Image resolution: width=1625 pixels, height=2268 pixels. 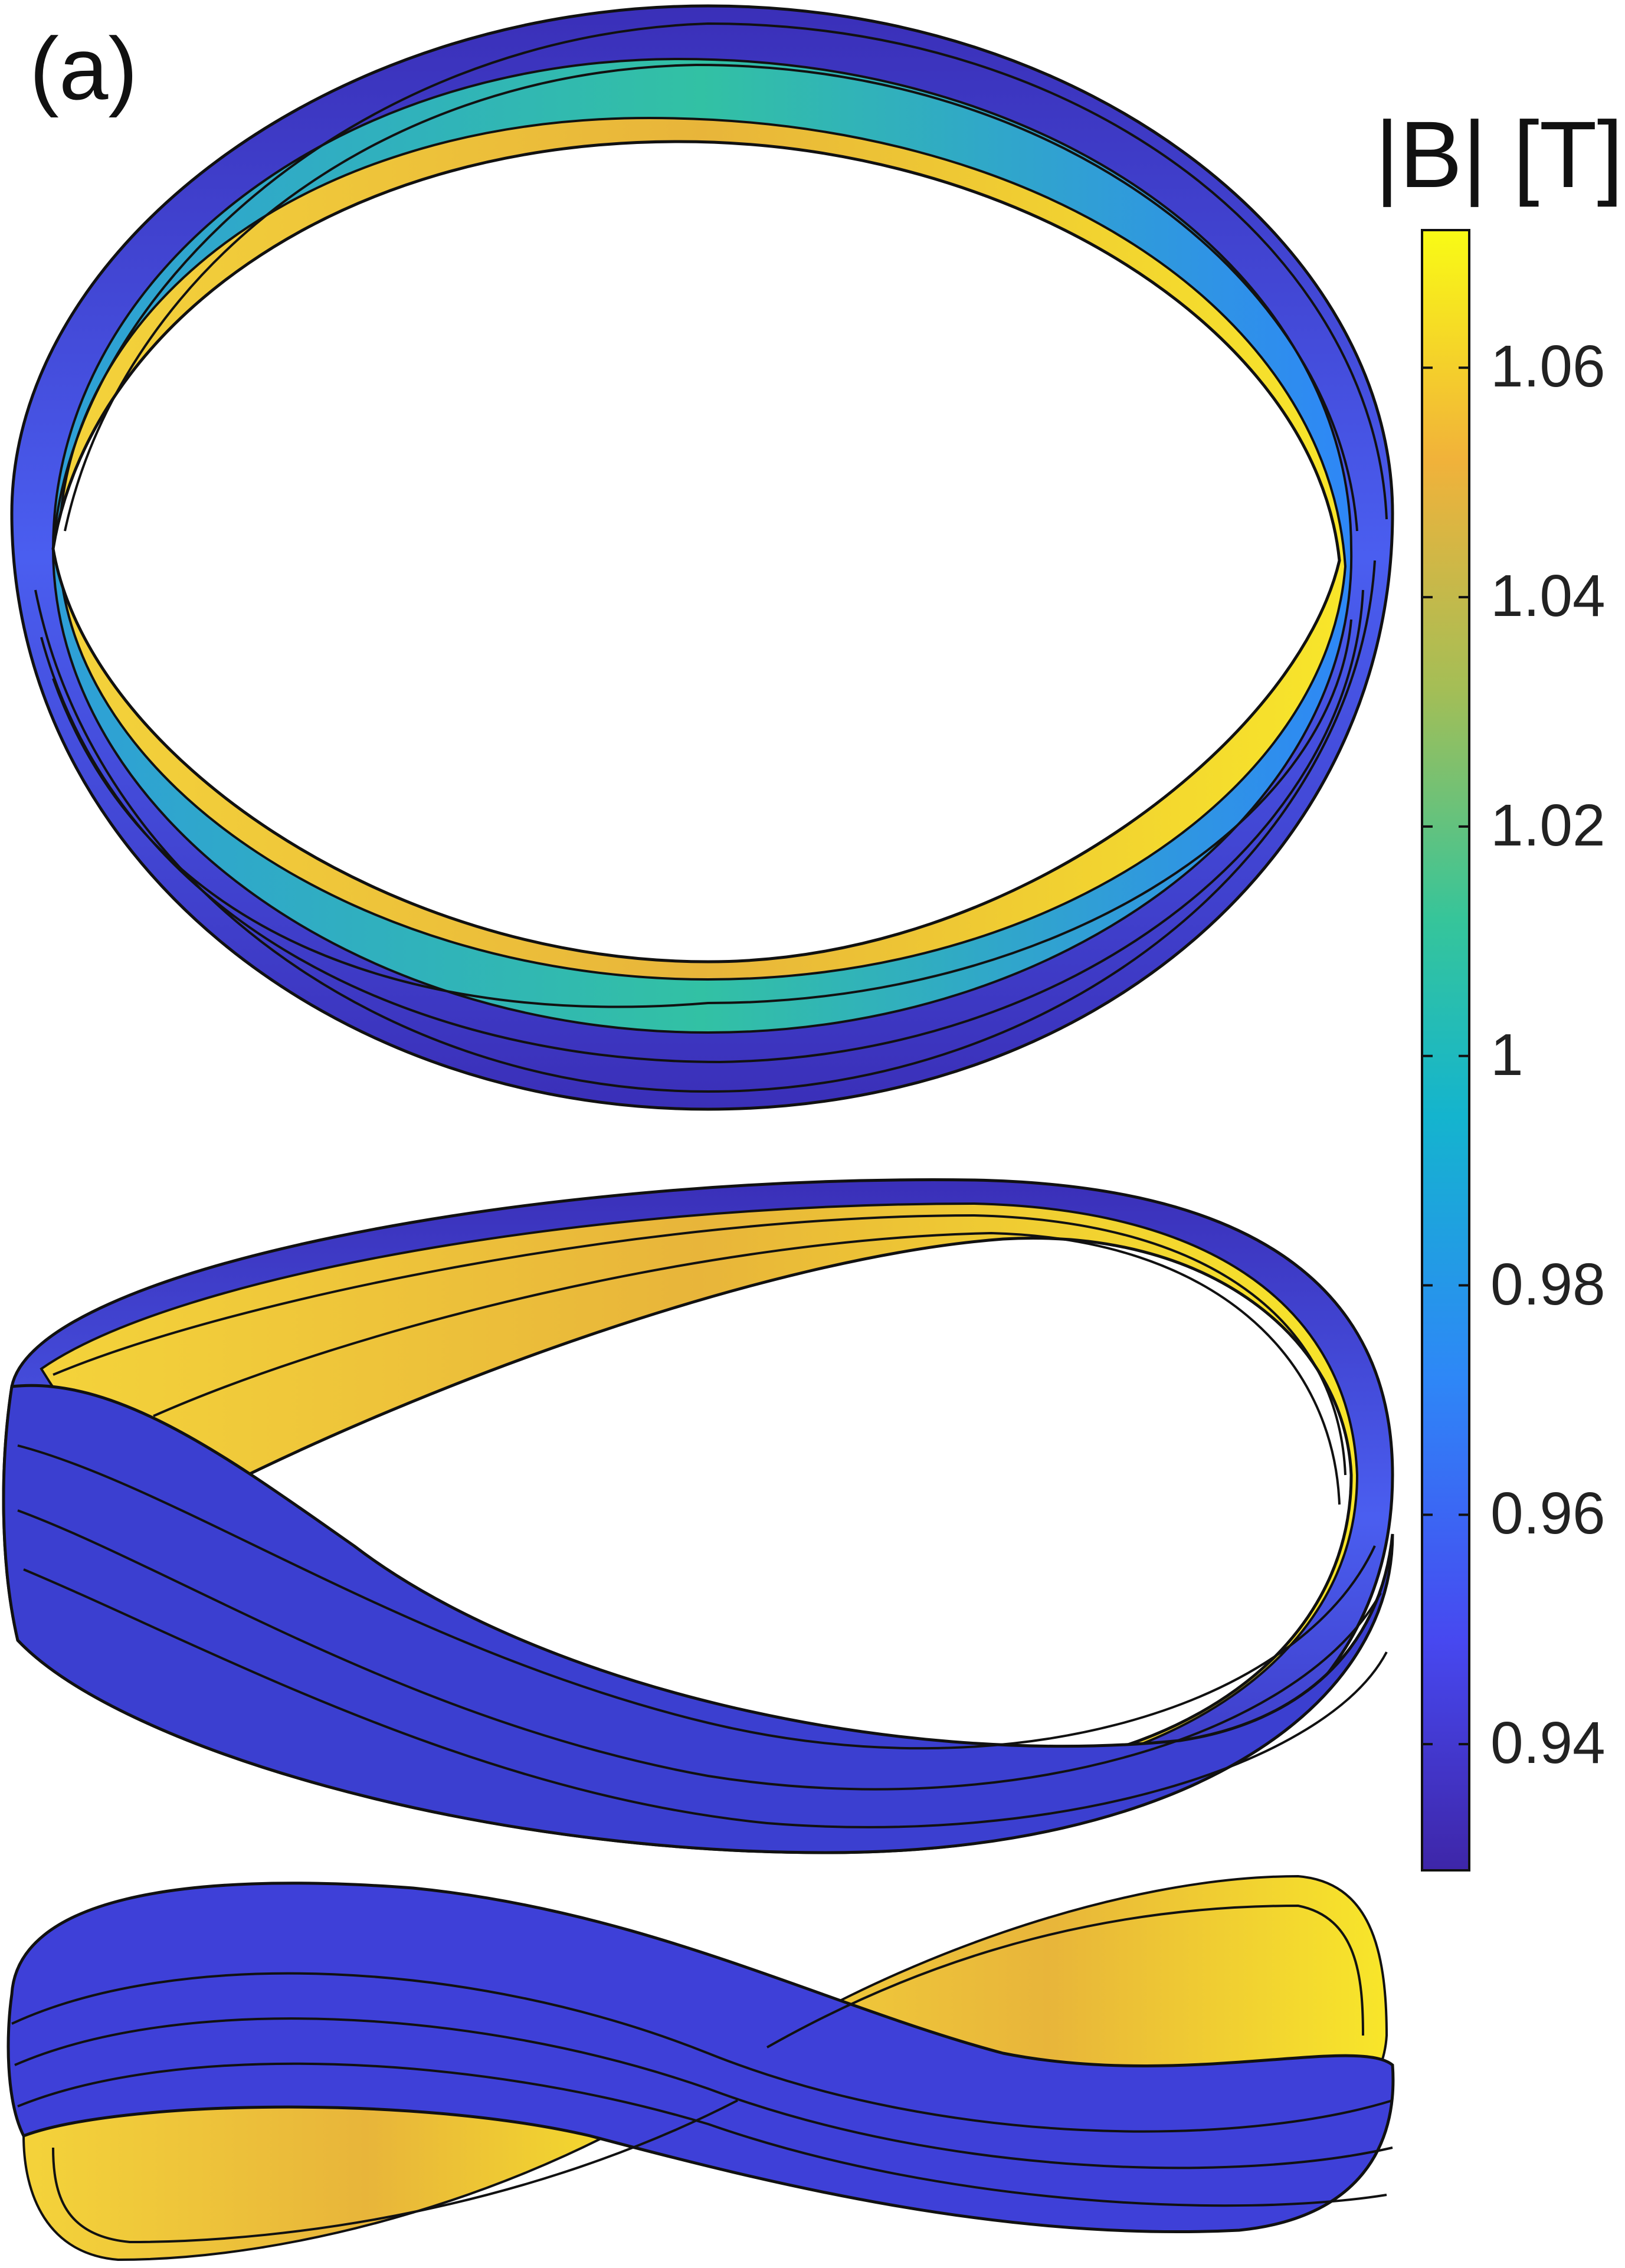 What do you see at coordinates (1548, 597) in the screenshot?
I see `colorbar-tick-label: 1.04` at bounding box center [1548, 597].